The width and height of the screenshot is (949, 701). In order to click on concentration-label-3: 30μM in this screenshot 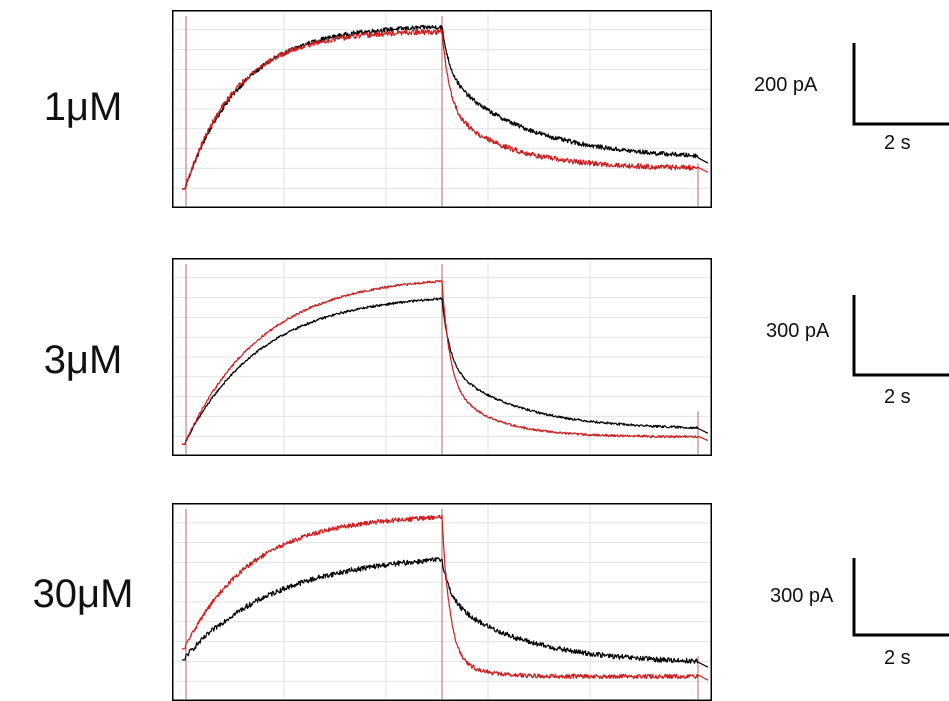, I will do `click(83, 594)`.